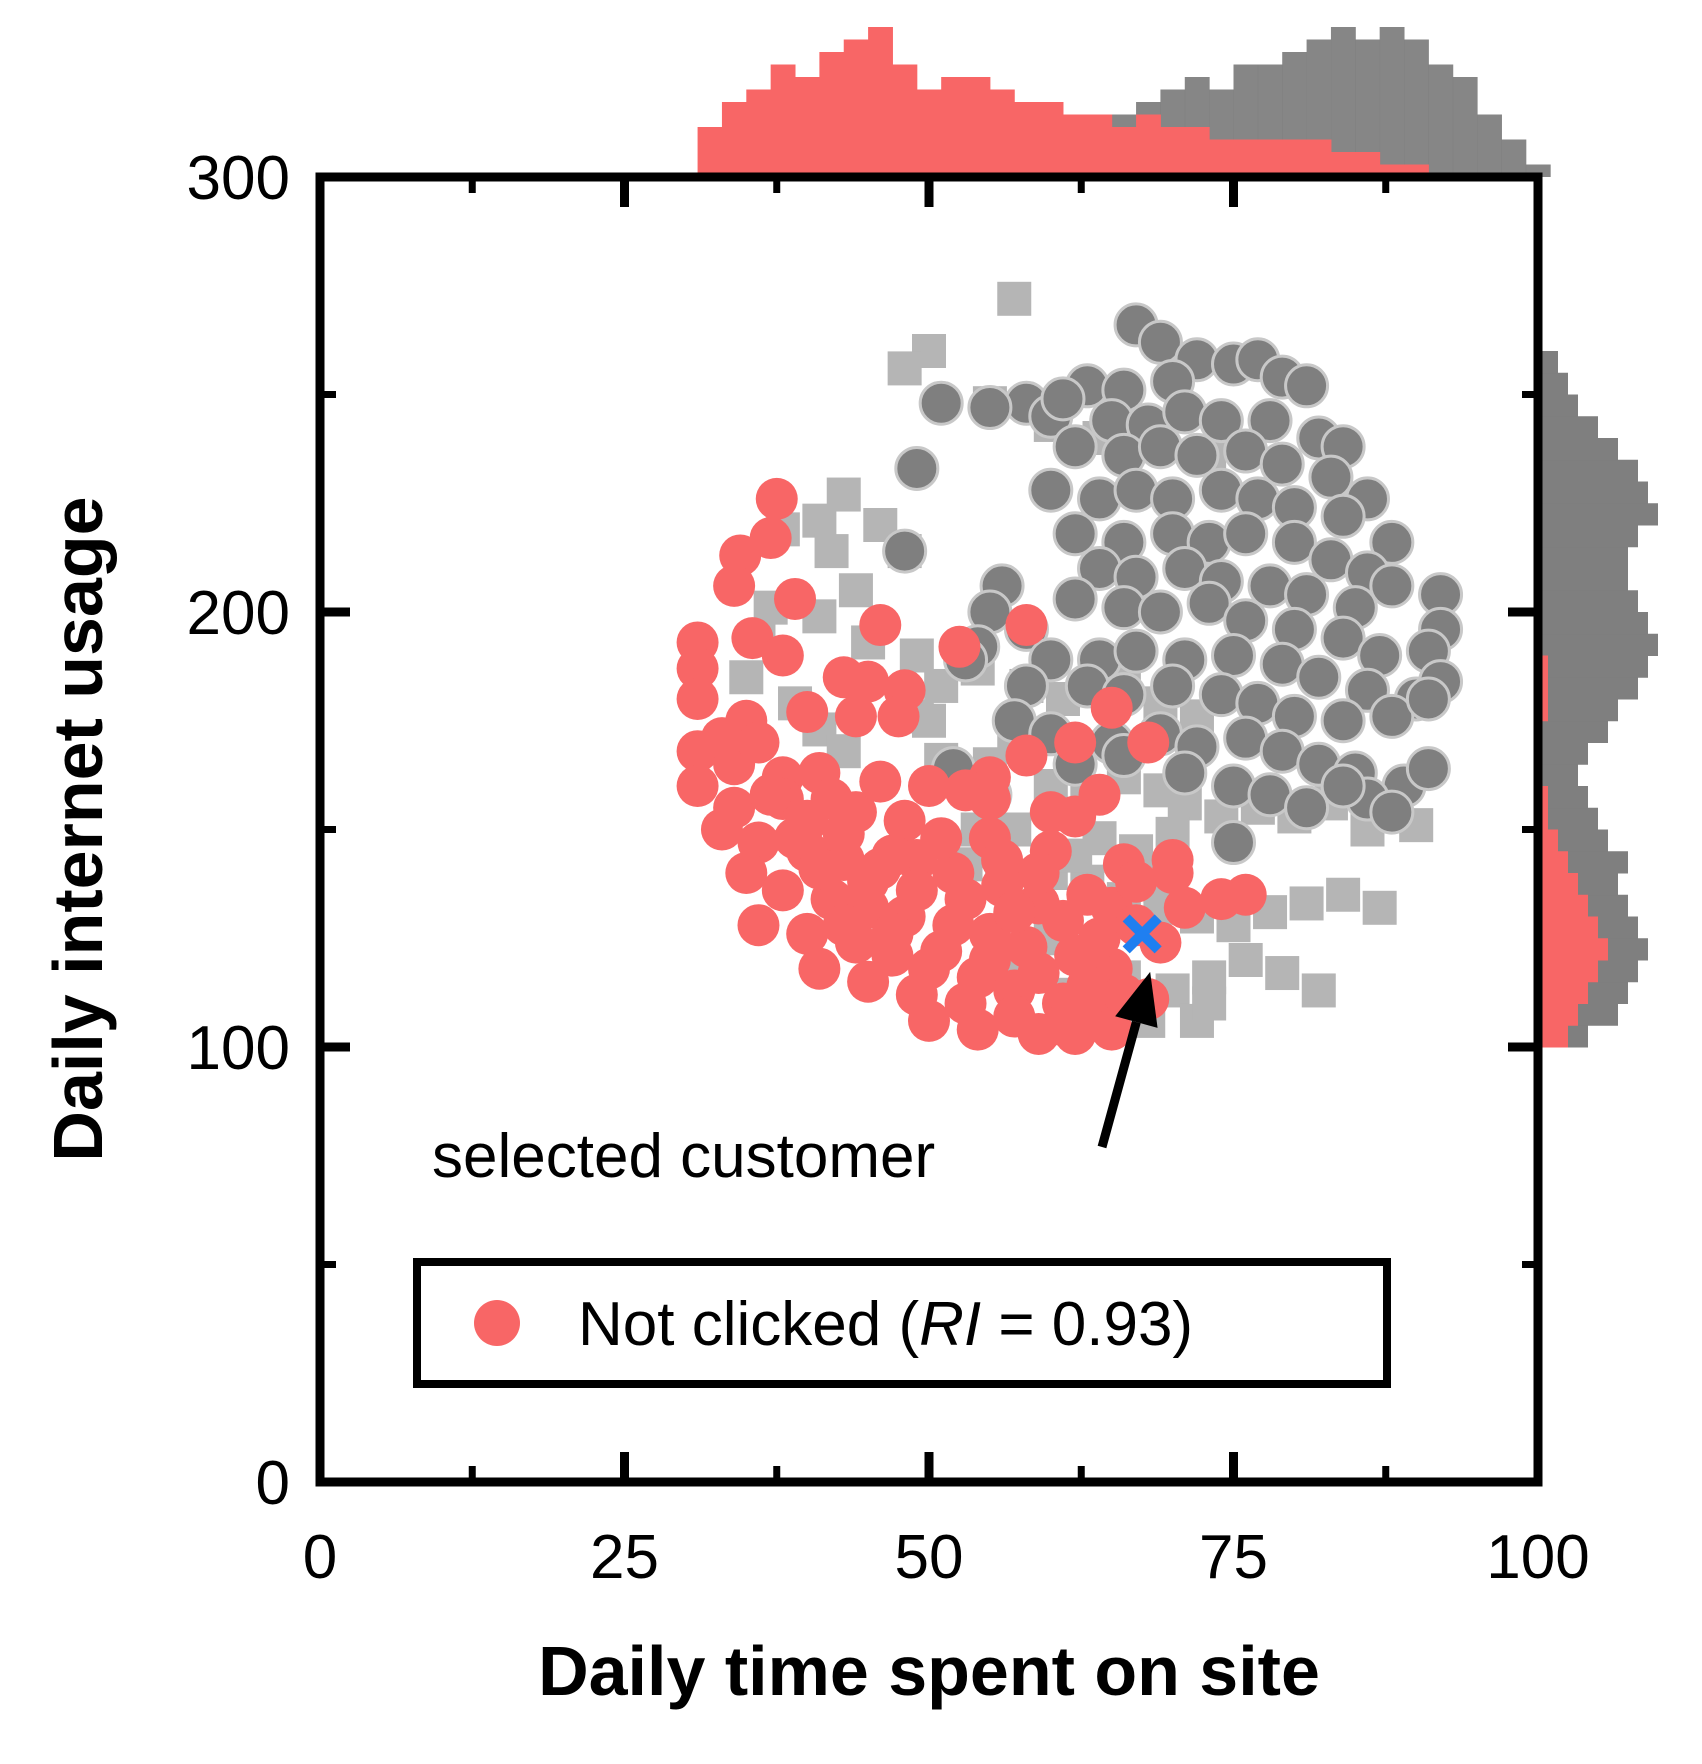  What do you see at coordinates (497, 1323) in the screenshot?
I see `legend-marker-not-clicked` at bounding box center [497, 1323].